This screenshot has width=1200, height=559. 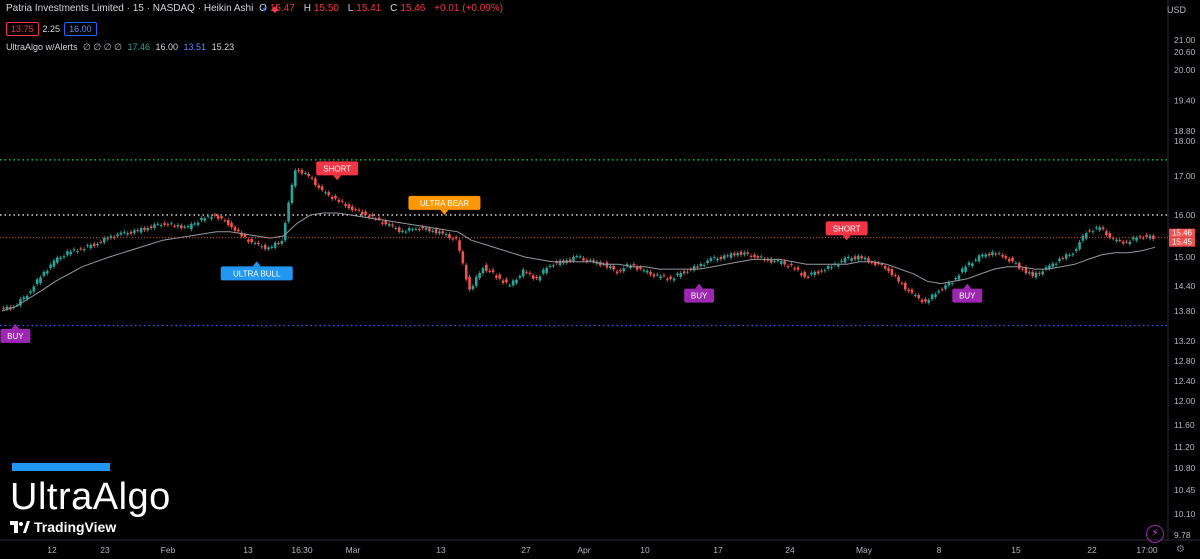 I want to click on x-tick-label: Mar, so click(x=353, y=550).